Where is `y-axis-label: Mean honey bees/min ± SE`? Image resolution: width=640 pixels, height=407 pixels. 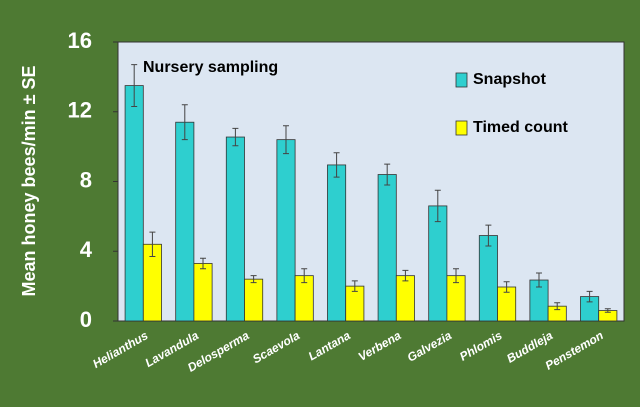 y-axis-label: Mean honey bees/min ± SE is located at coordinates (29, 181).